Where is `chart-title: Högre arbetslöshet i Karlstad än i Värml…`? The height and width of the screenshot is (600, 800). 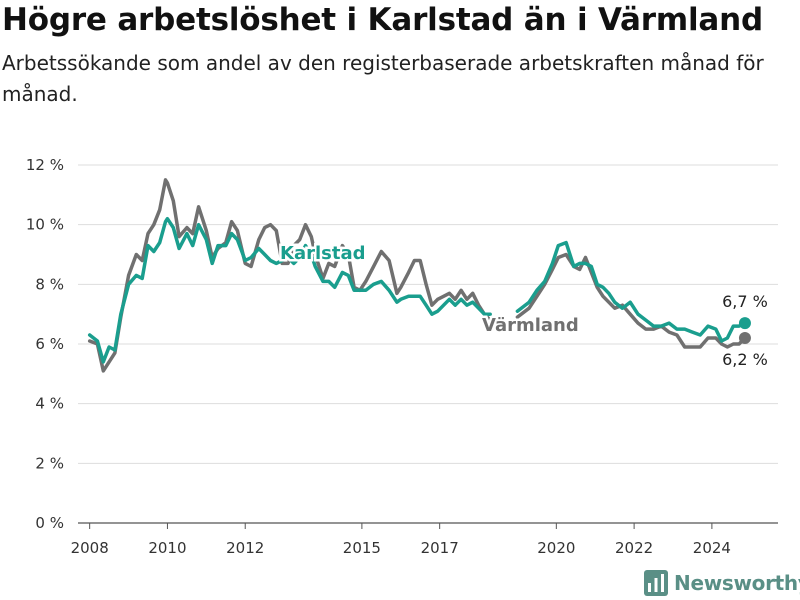
chart-title: Högre arbetslöshet i Karlstad än i Värml… is located at coordinates (382, 20).